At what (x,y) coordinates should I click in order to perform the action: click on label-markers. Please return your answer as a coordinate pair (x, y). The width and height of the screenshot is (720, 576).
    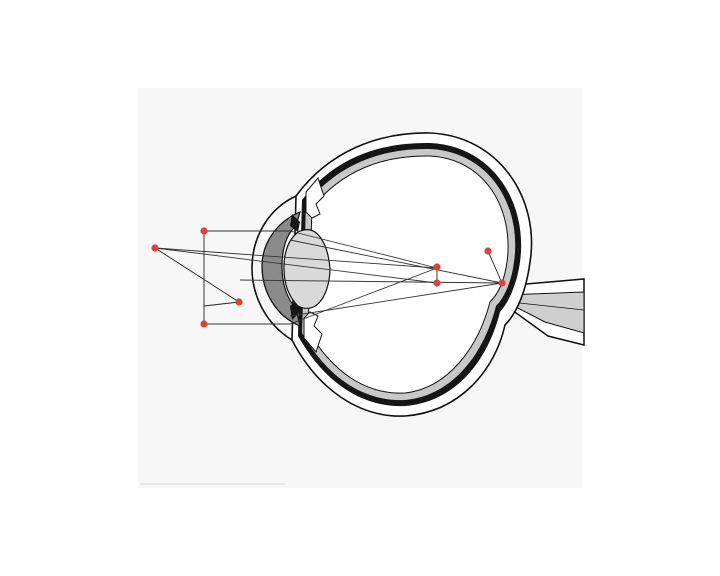
    Looking at the image, I should click on (328, 277).